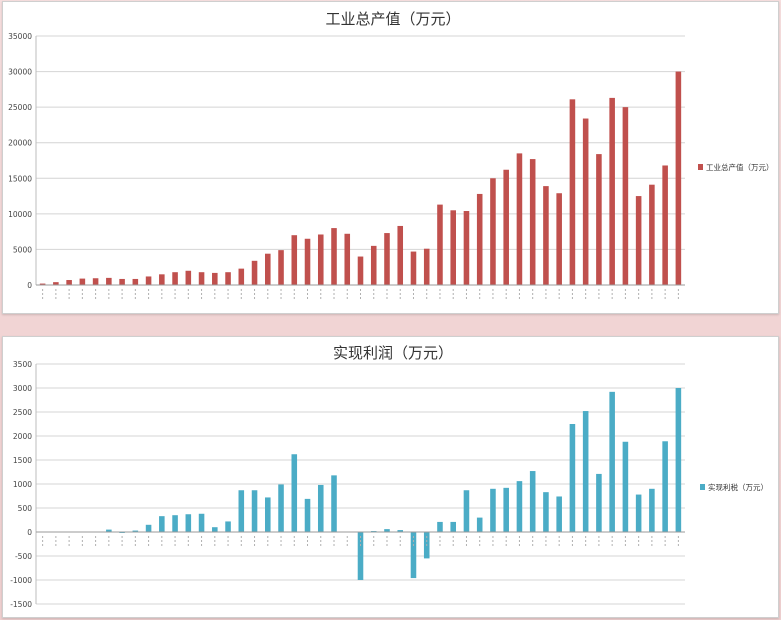 Image resolution: width=781 pixels, height=620 pixels. What do you see at coordinates (20, 214) in the screenshot?
I see `y-tick-label: 10000` at bounding box center [20, 214].